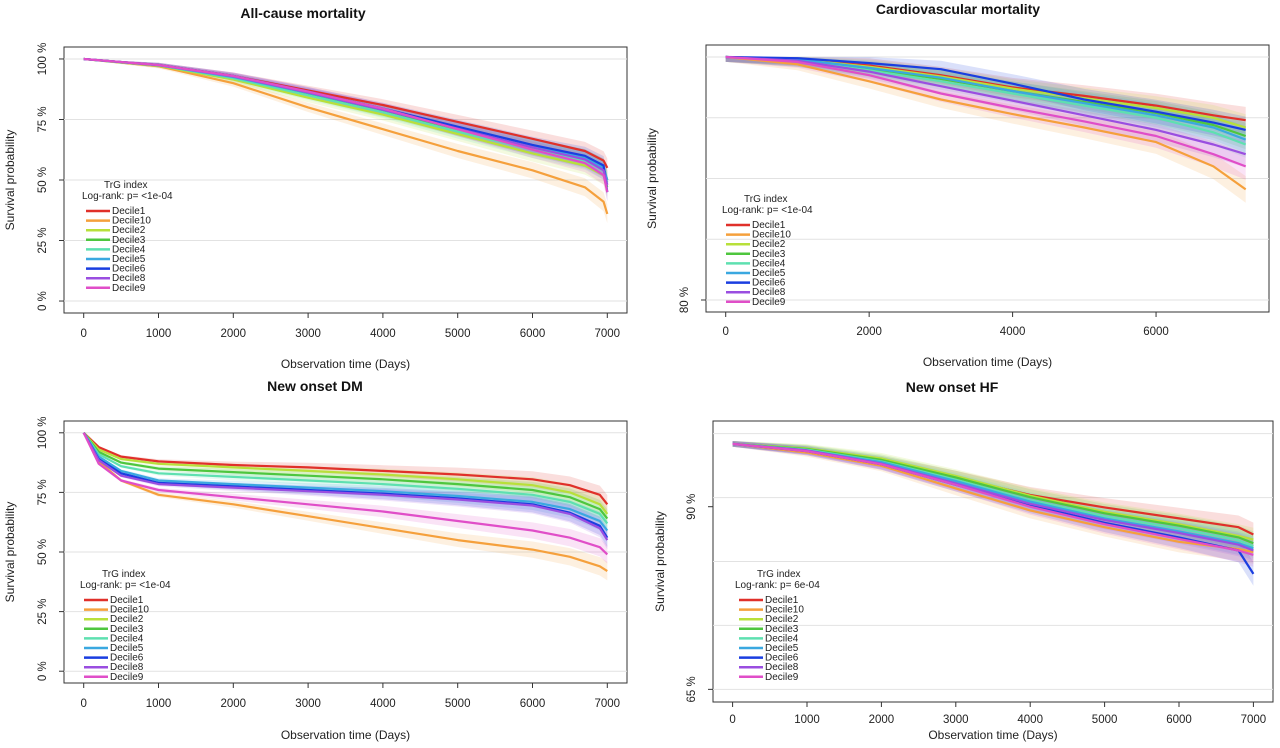  I want to click on confidence-band-decile5, so click(345, 486).